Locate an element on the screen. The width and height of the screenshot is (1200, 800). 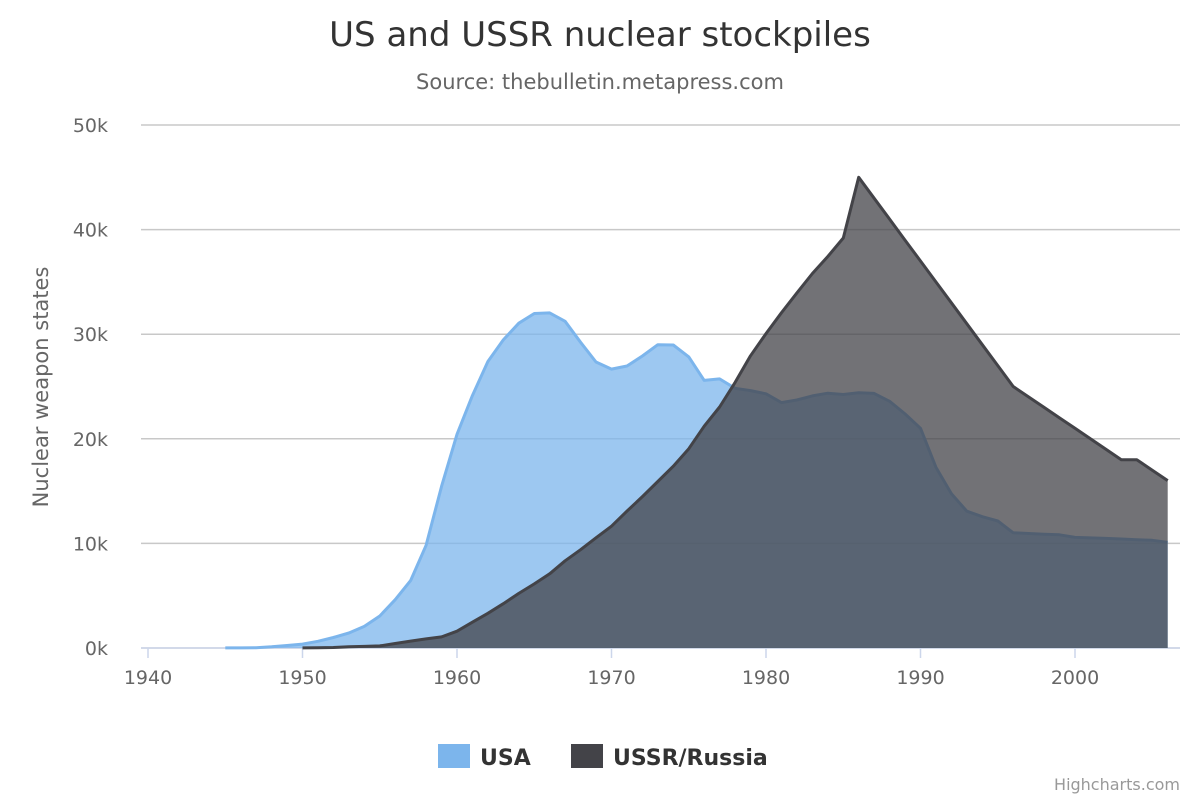
x-tick-label: 1990 is located at coordinates (920, 678).